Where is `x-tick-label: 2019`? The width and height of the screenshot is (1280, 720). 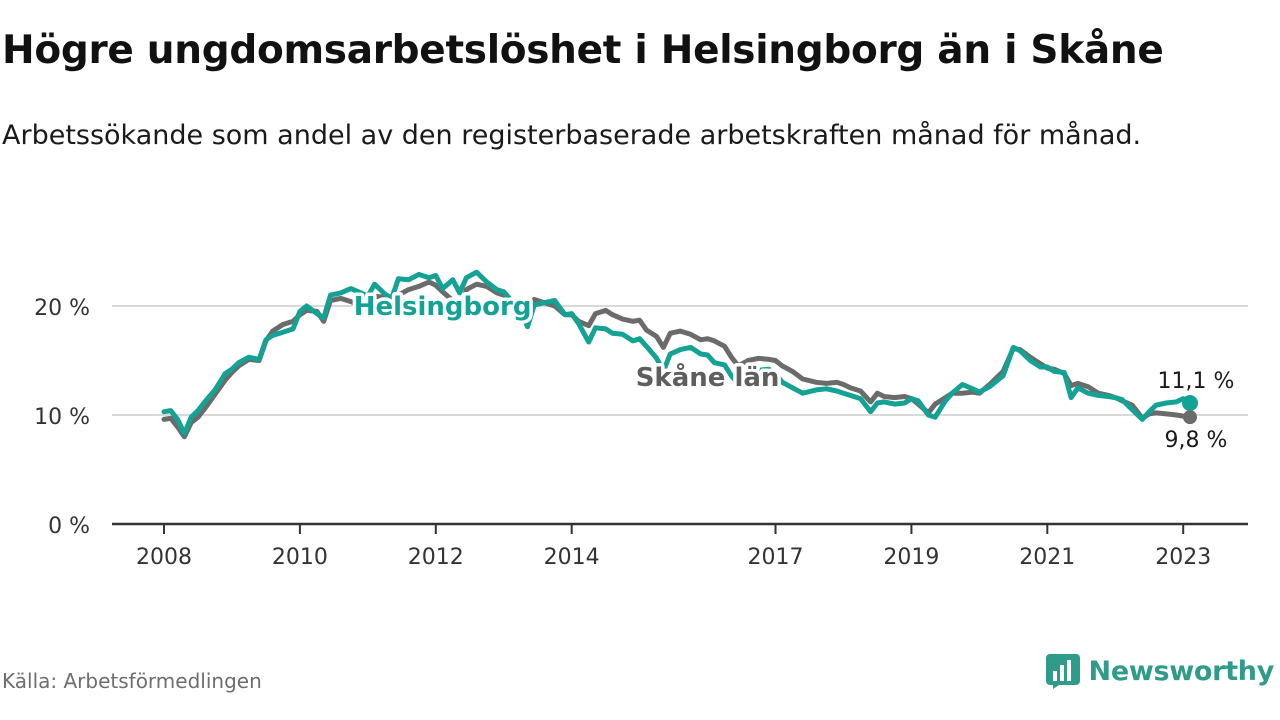 x-tick-label: 2019 is located at coordinates (911, 557).